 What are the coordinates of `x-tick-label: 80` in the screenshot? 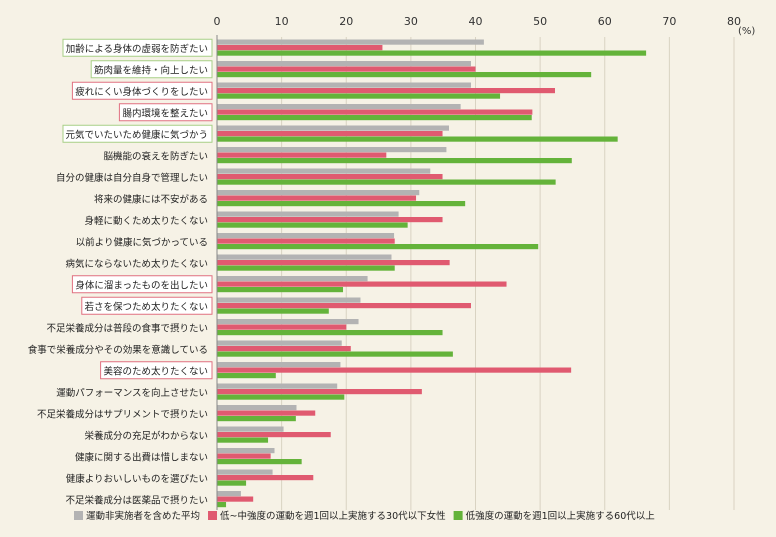 It's located at (734, 21).